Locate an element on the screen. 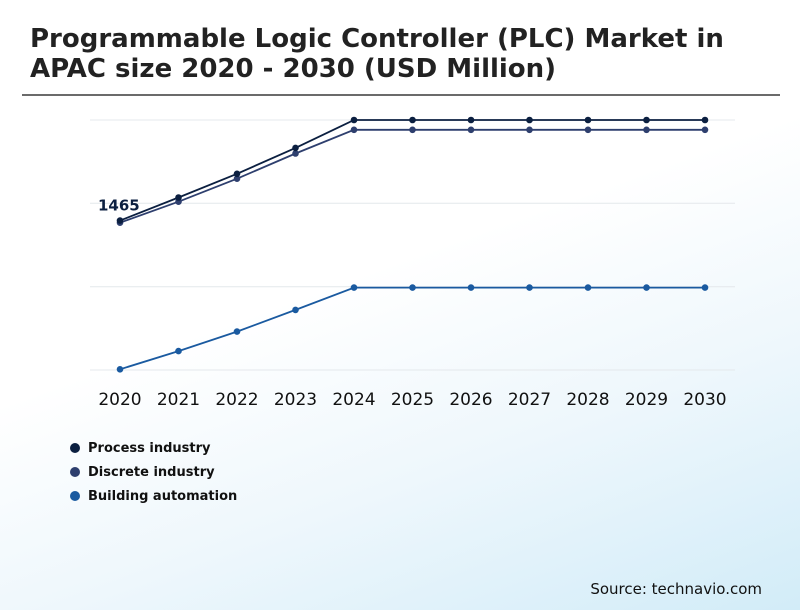 The image size is (800, 610). data-point-building-automation-2028 is located at coordinates (588, 287).